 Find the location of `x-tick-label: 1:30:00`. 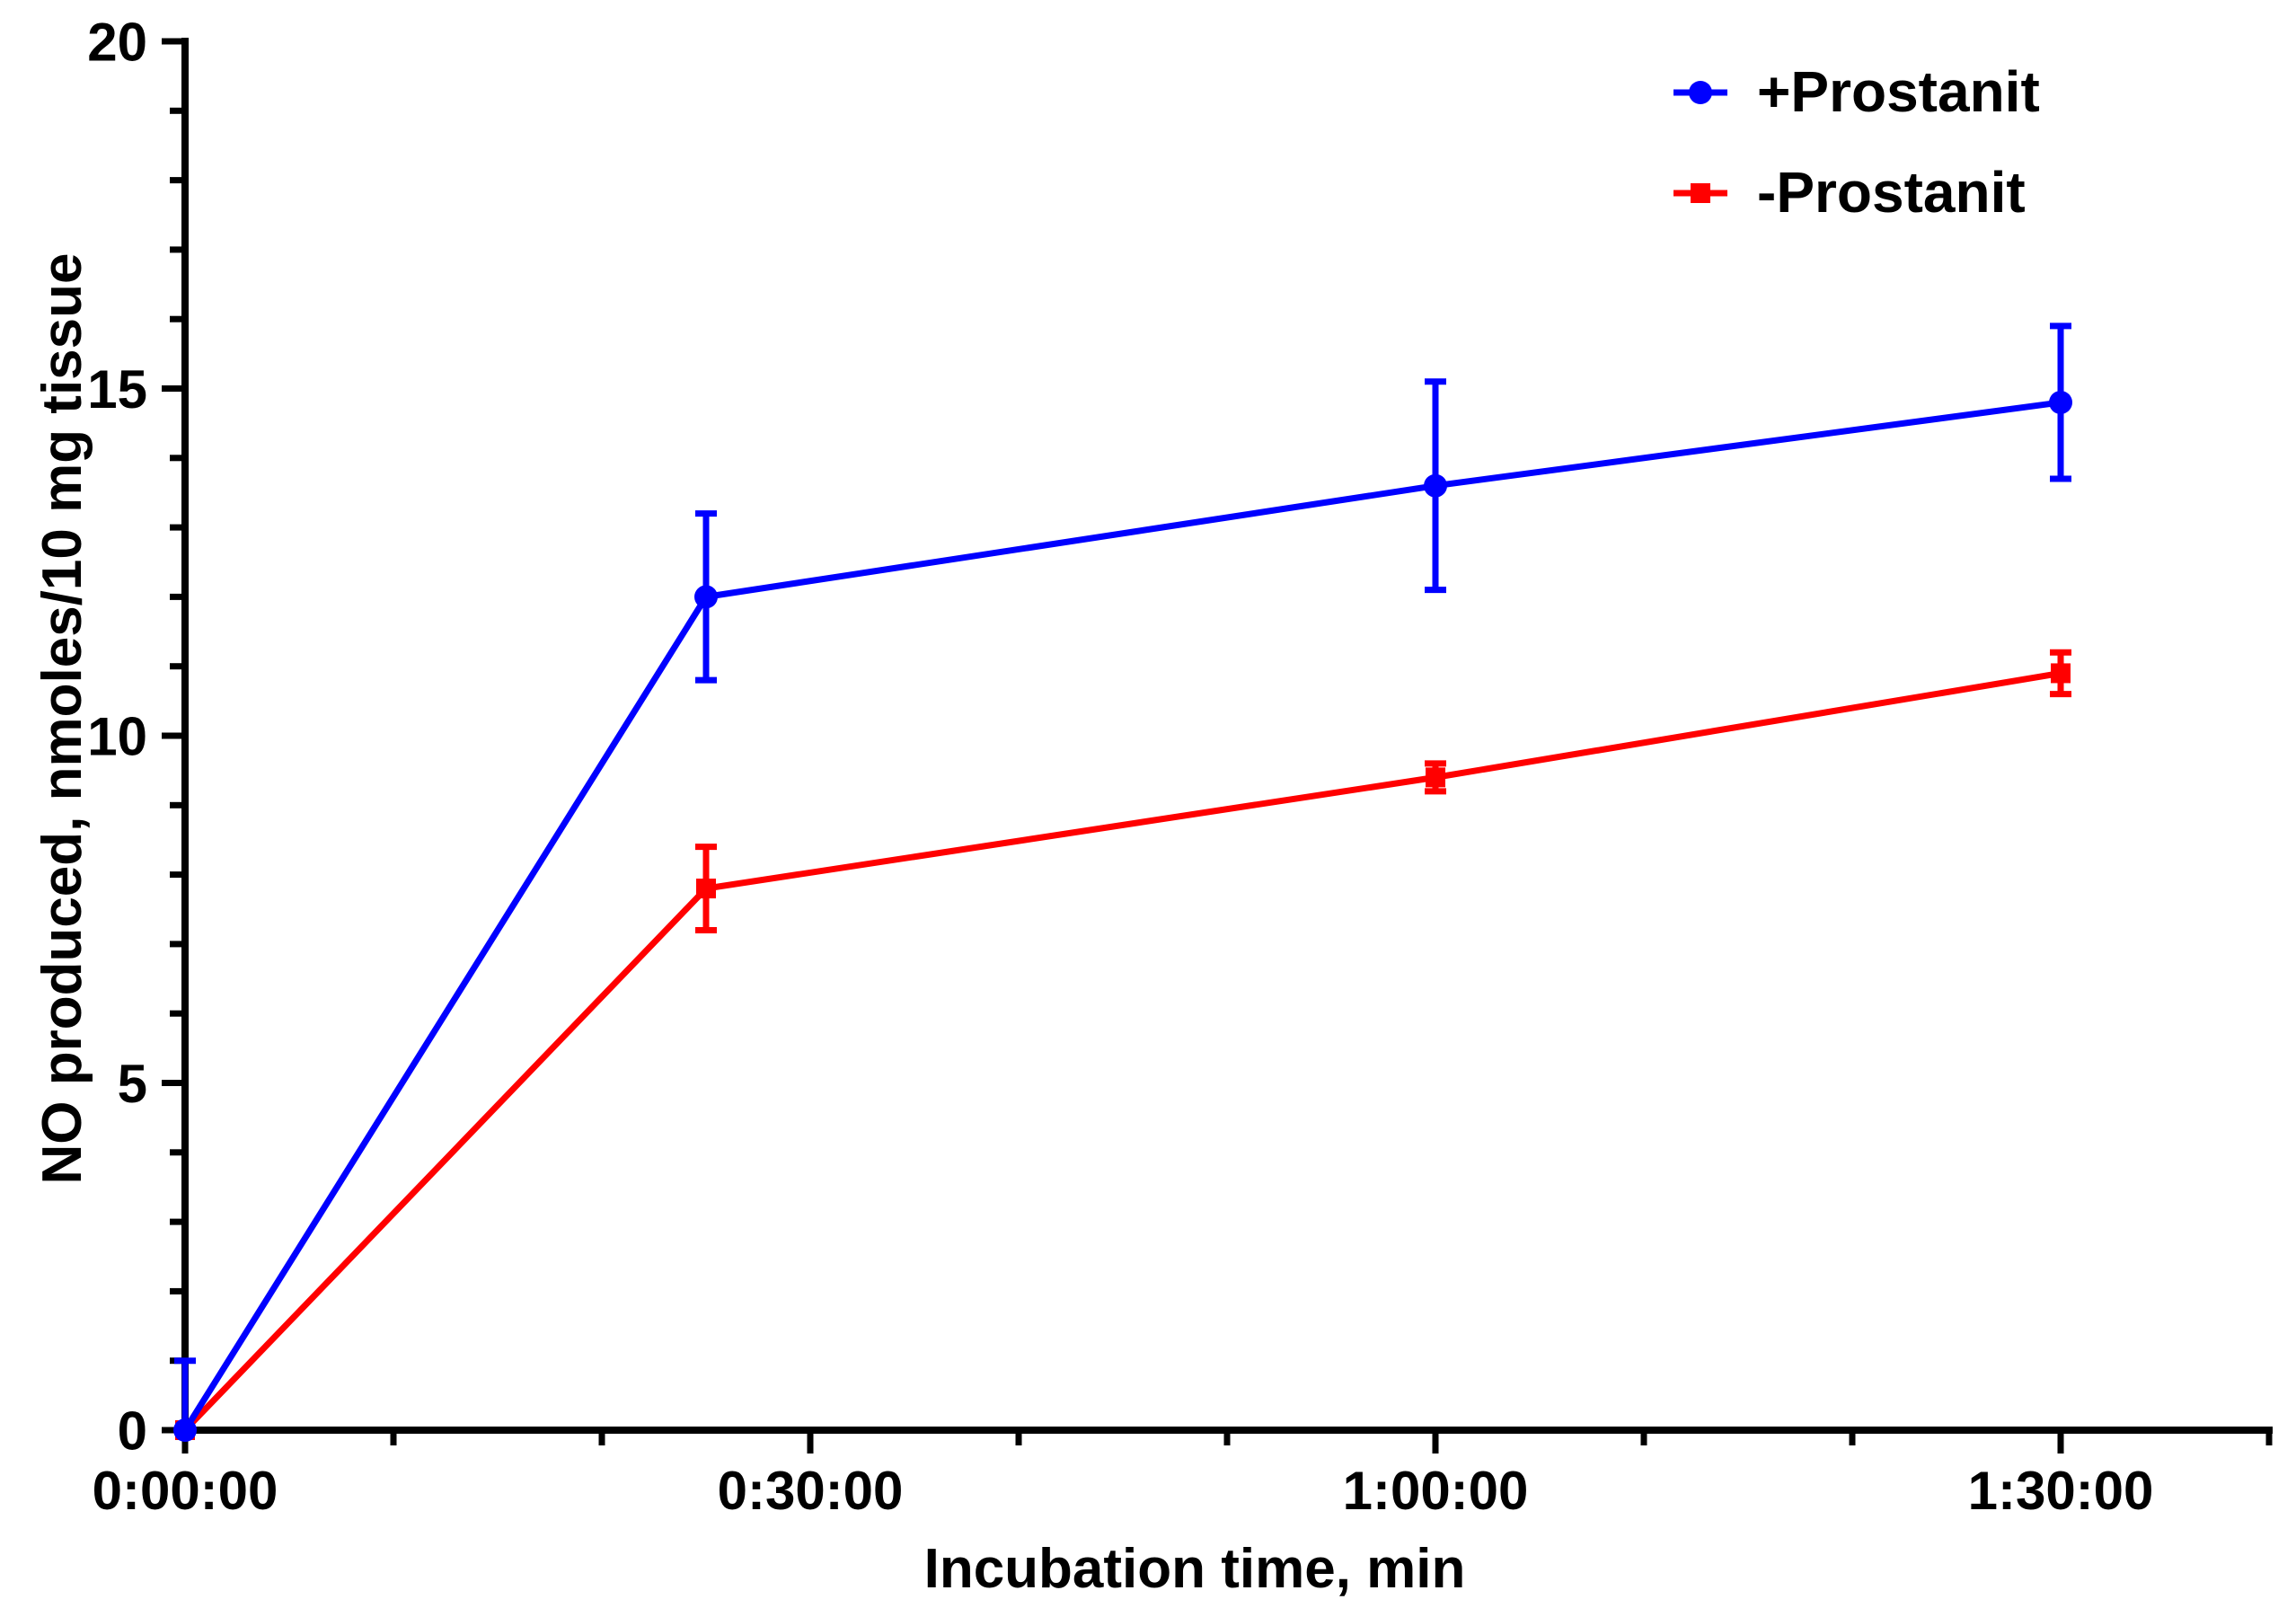

x-tick-label: 1:30:00 is located at coordinates (2061, 1491).